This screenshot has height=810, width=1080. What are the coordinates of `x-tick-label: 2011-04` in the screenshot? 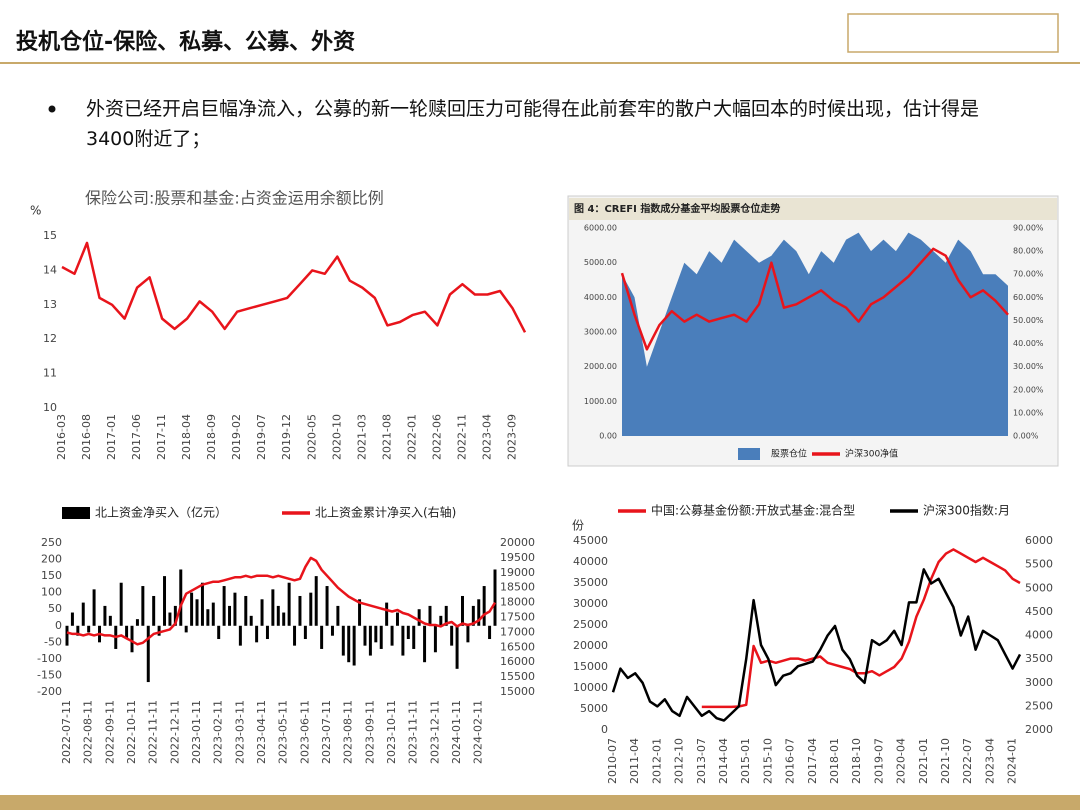 It's located at (634, 761).